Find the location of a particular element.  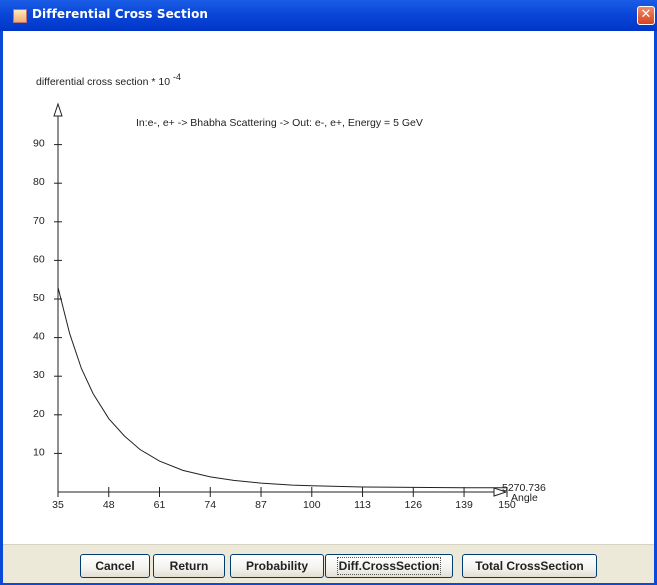

title-bar: Differential Cross Section ✕ is located at coordinates (328, 15).